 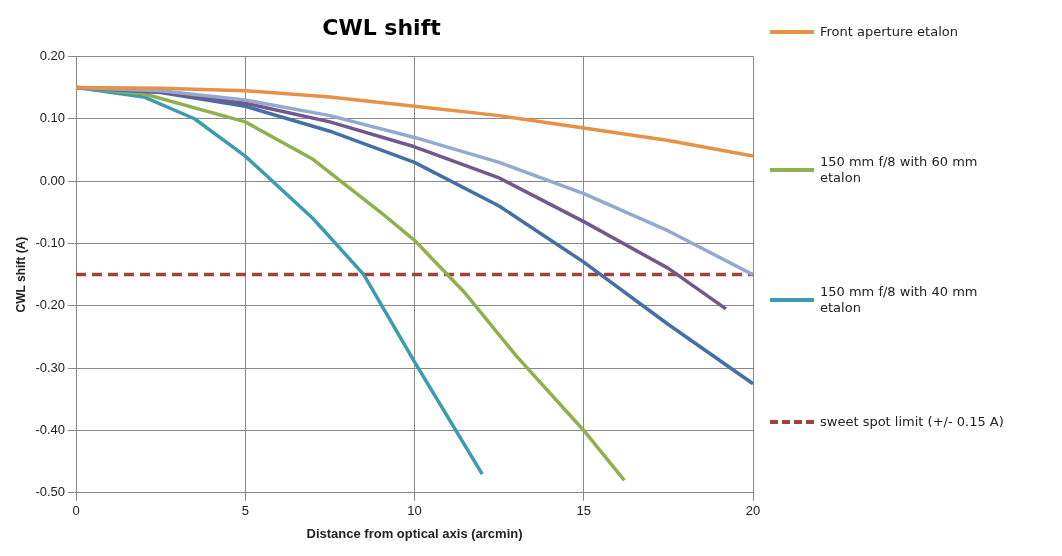 What do you see at coordinates (50, 367) in the screenshot?
I see `y-tick-label: -0.30` at bounding box center [50, 367].